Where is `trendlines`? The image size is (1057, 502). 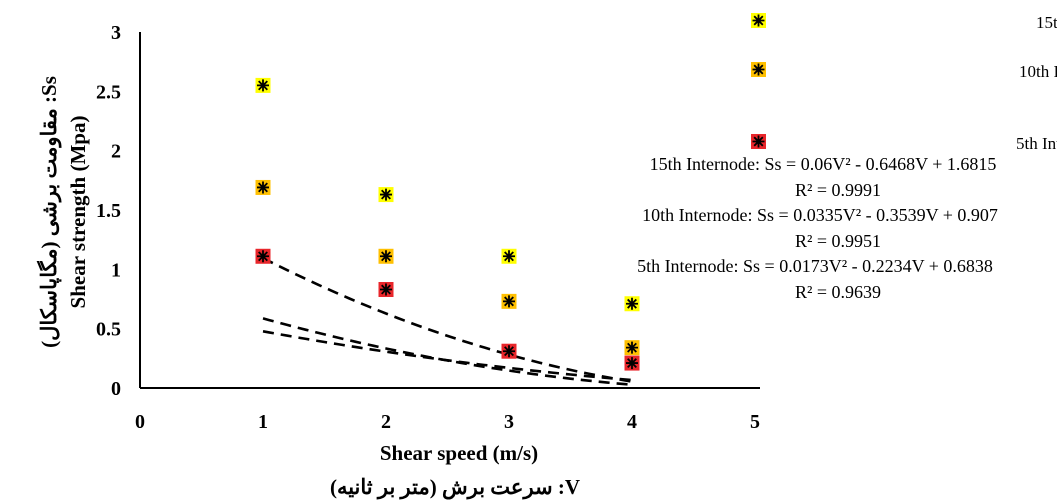 trendlines is located at coordinates (447, 321).